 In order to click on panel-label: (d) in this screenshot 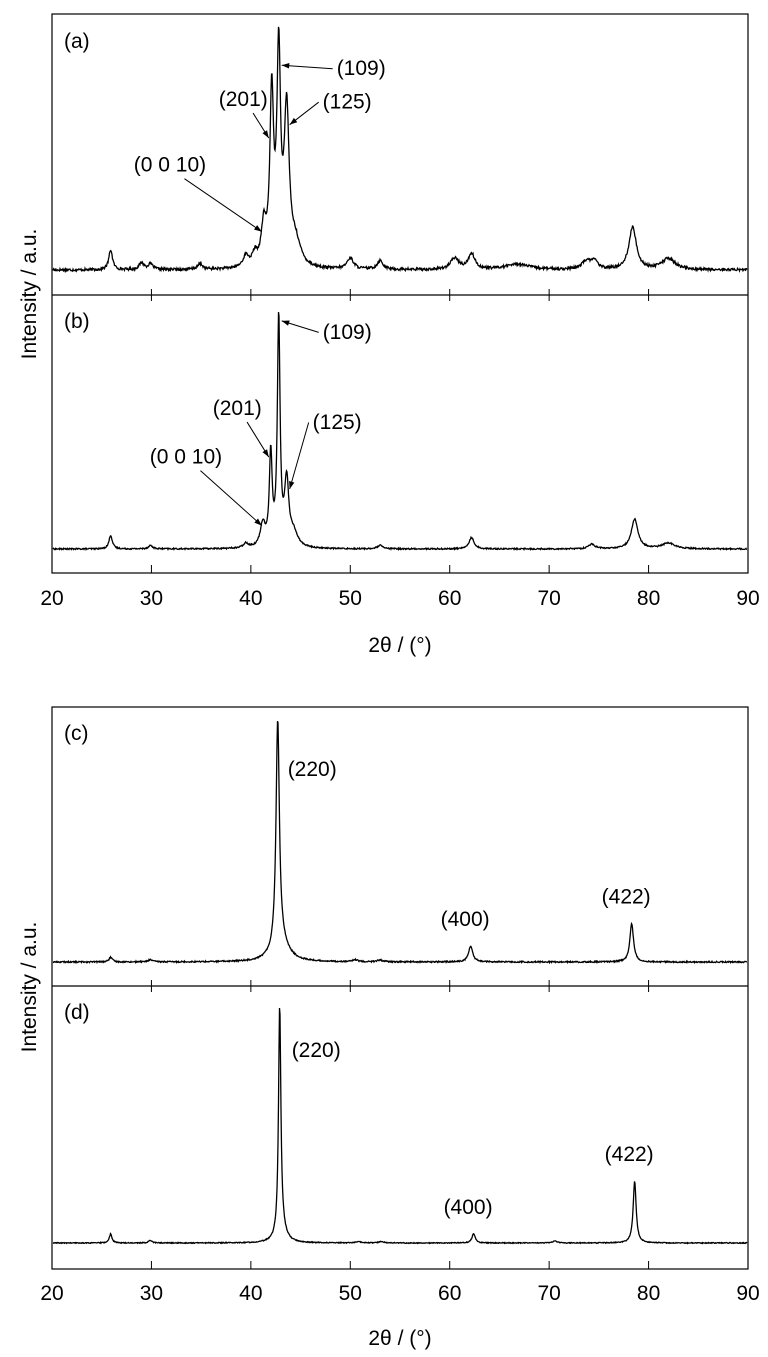, I will do `click(77, 1012)`.